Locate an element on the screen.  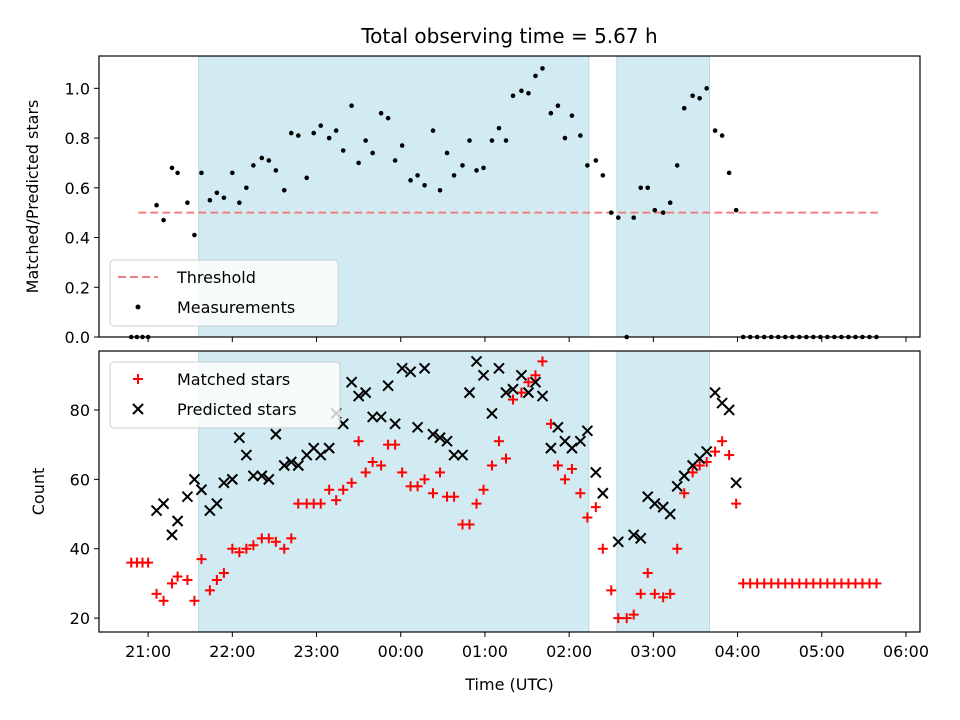
top-x-ticks is located at coordinates (527, 339).